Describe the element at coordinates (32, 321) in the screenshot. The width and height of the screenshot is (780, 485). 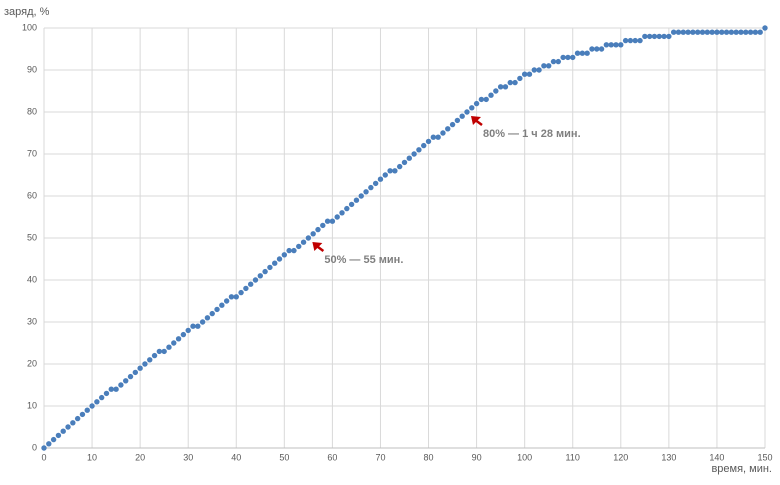
I see `y-tick-label: 30` at that location.